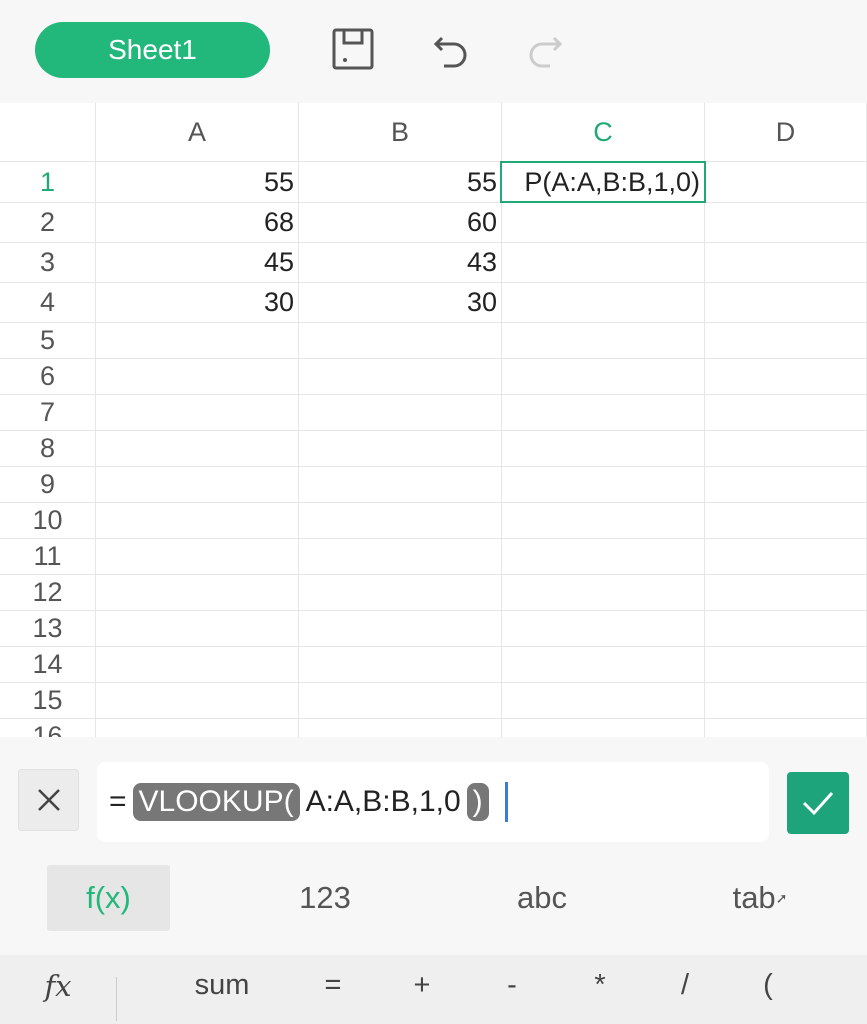  I want to click on cell-d1, so click(786, 182).